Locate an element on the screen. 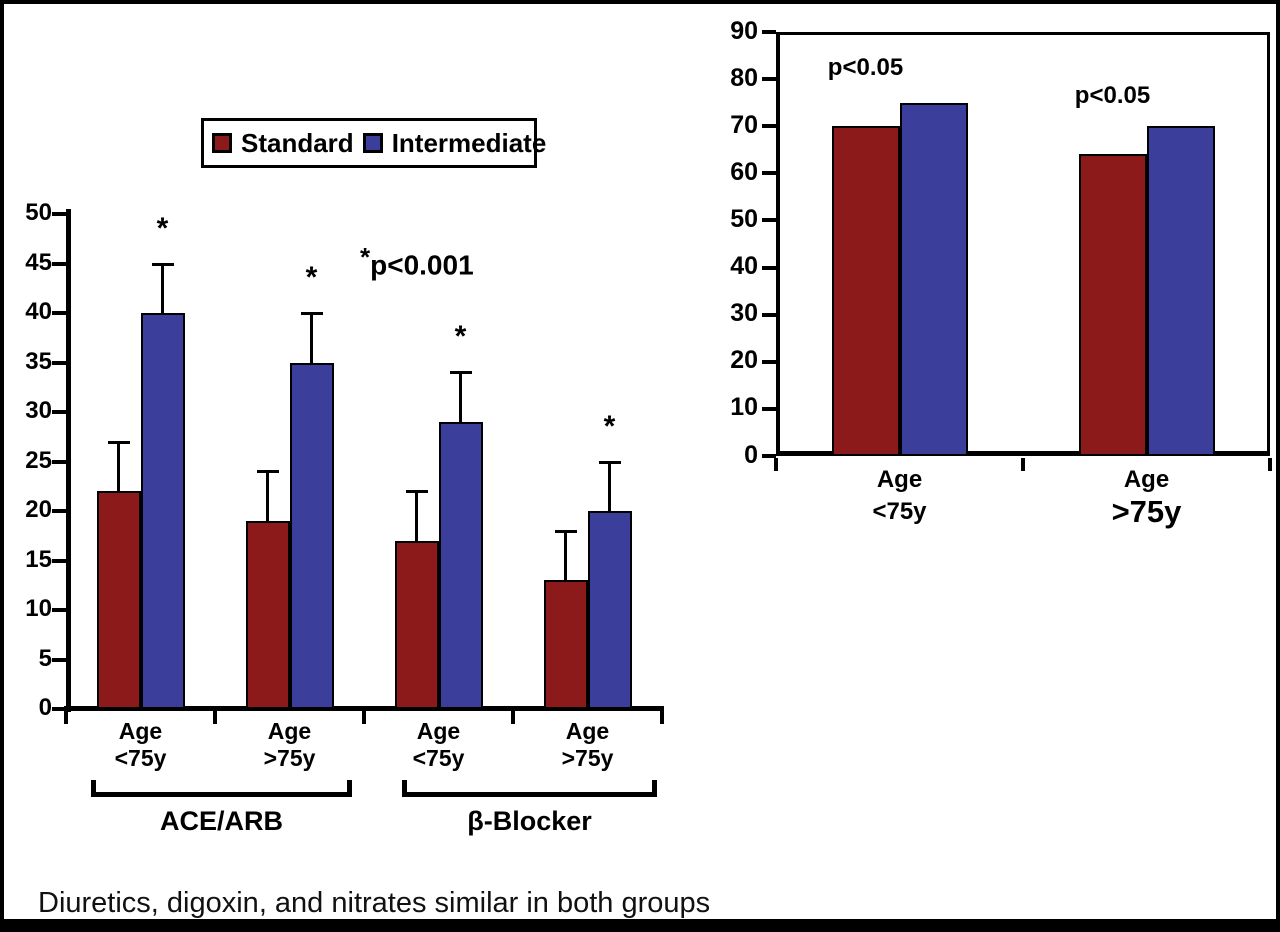 The image size is (1280, 932). x-axis-line is located at coordinates (364, 708).